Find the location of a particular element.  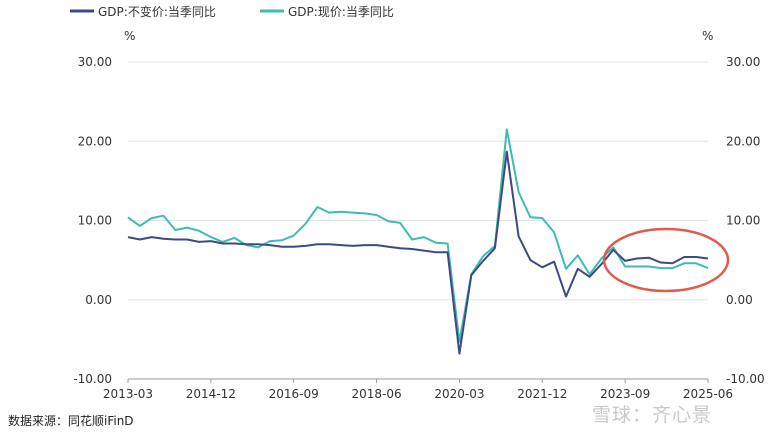

y-tick-label-right: 30.00 is located at coordinates (743, 62).